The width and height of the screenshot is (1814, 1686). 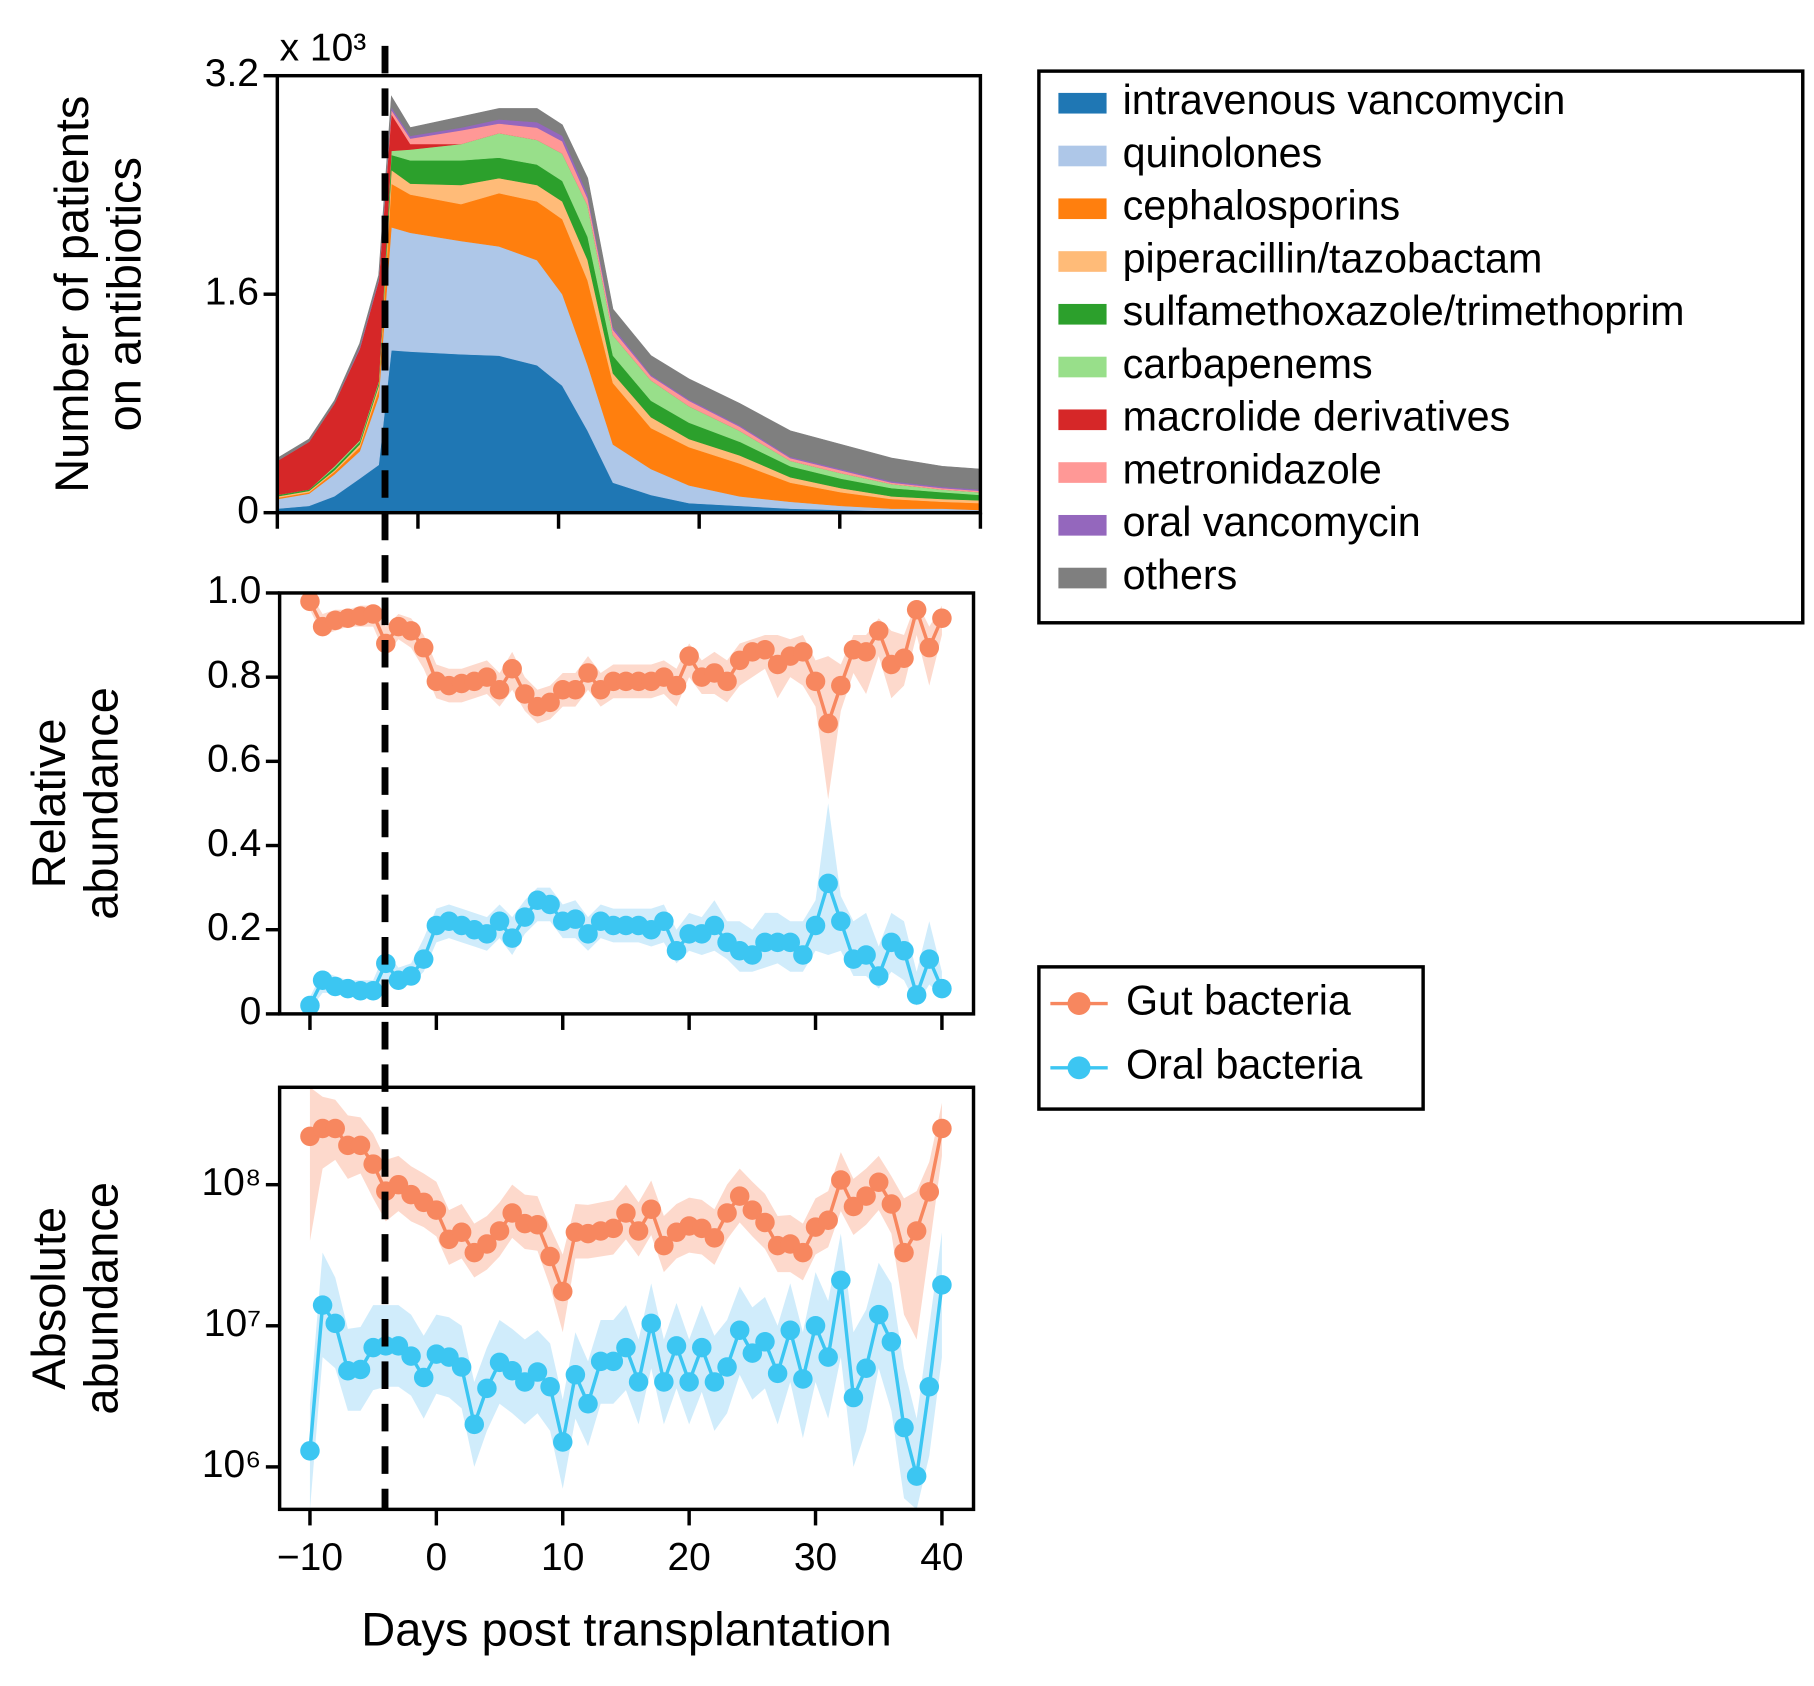 I want to click on axes-frame, so click(x=626, y=1298).